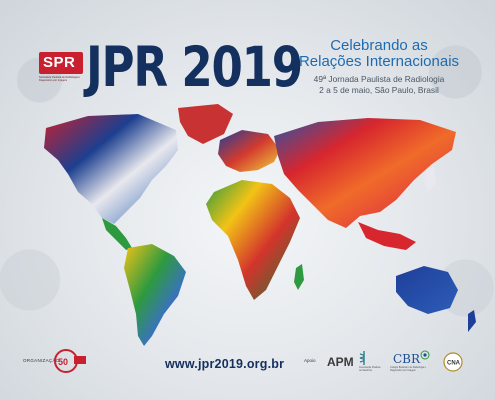 Image resolution: width=495 pixels, height=400 pixels. Describe the element at coordinates (249, 151) in the screenshot. I see `europe` at that location.